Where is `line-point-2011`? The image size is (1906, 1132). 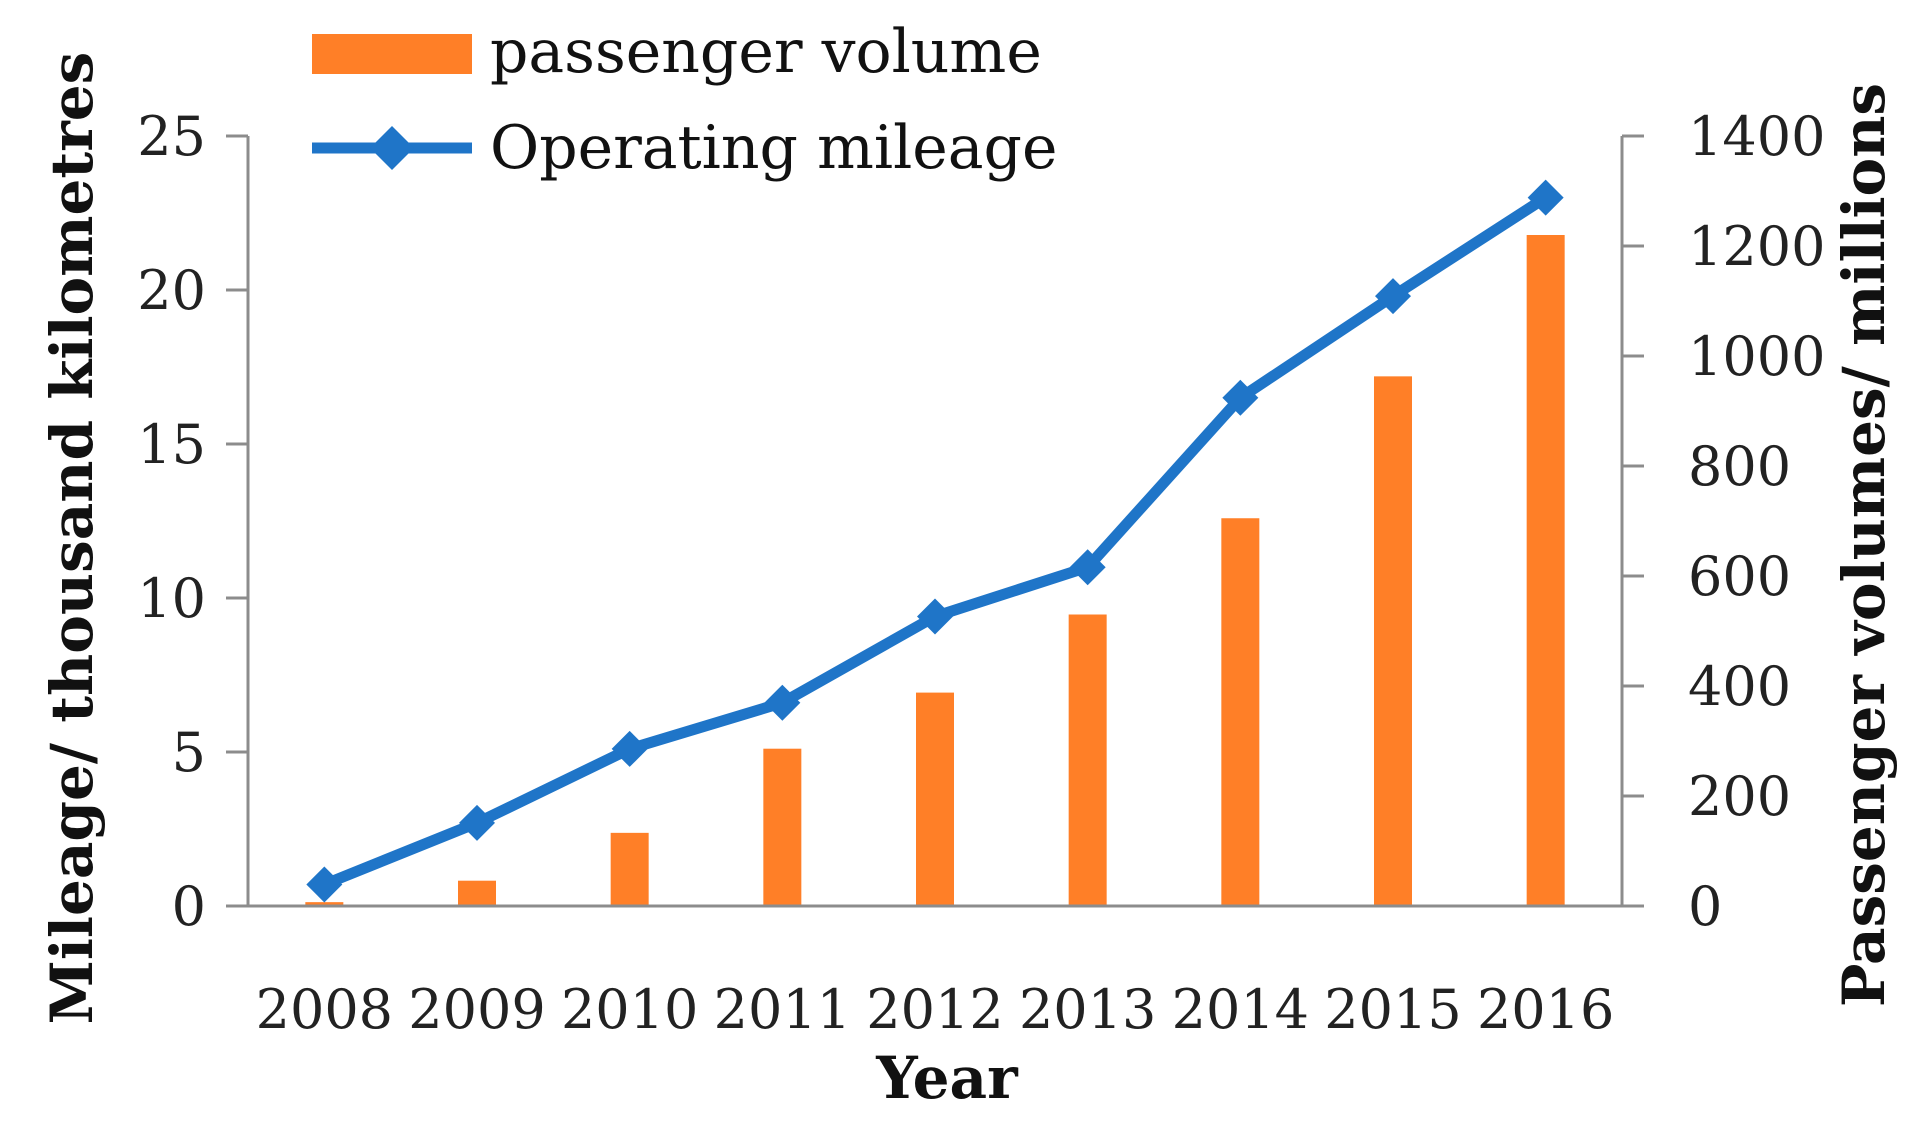 line-point-2011 is located at coordinates (782, 702).